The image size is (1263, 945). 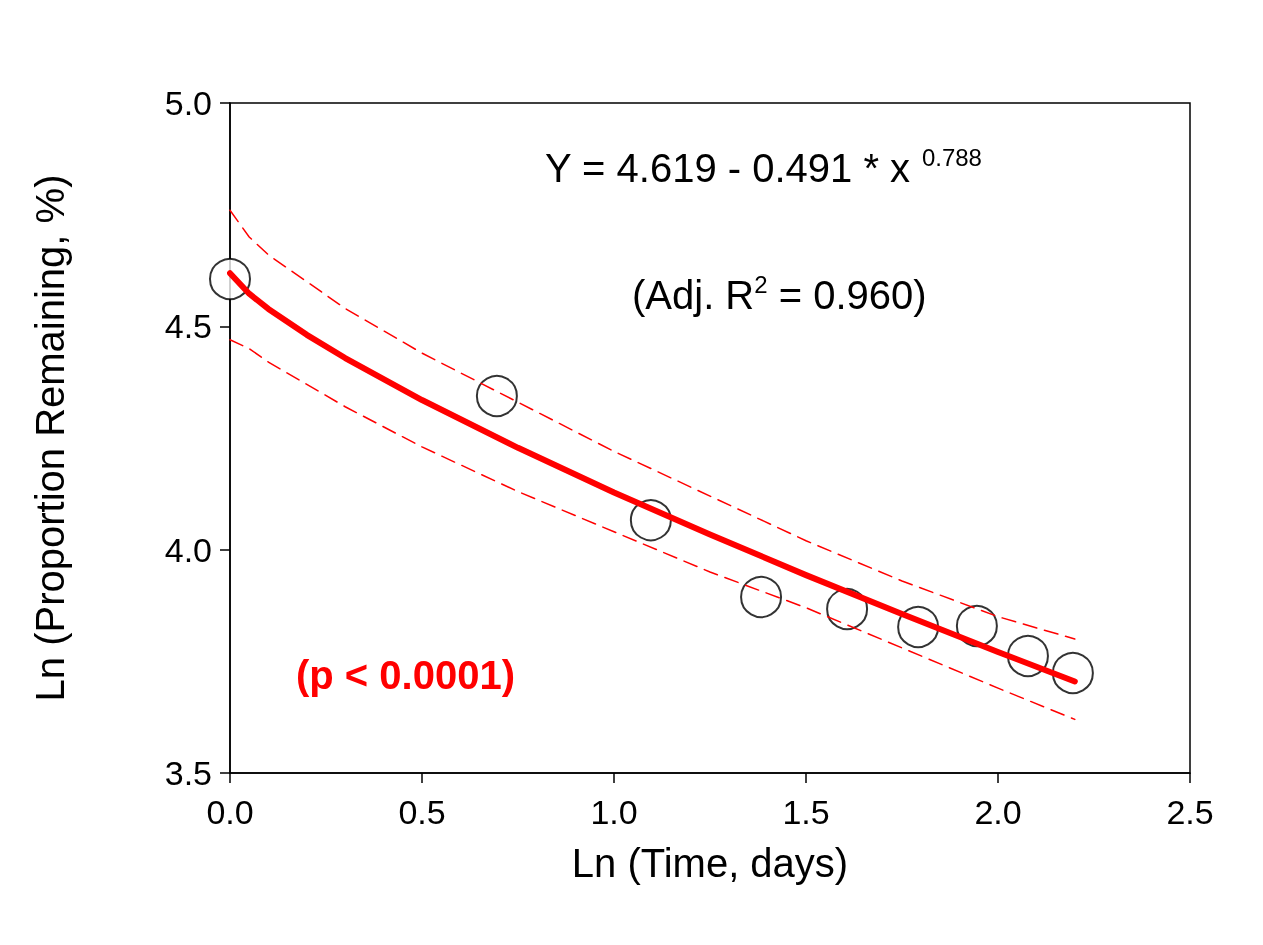 I want to click on x-tick-label: 1.0, so click(x=614, y=812).